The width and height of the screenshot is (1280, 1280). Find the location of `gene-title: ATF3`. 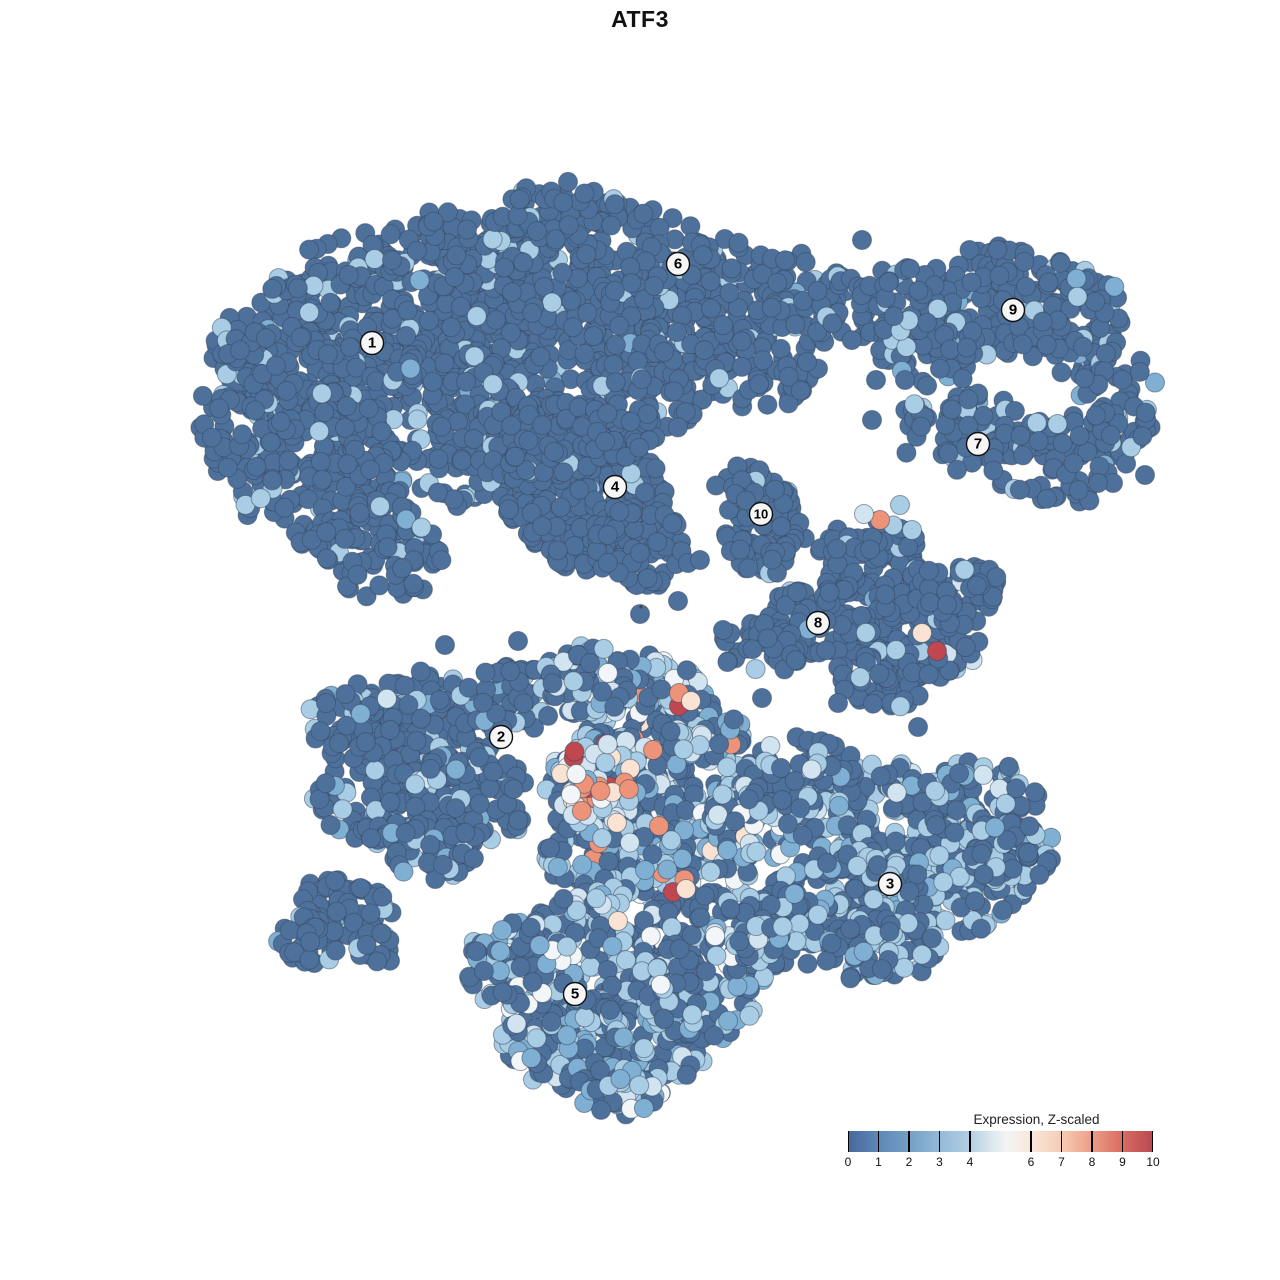

gene-title: ATF3 is located at coordinates (640, 19).